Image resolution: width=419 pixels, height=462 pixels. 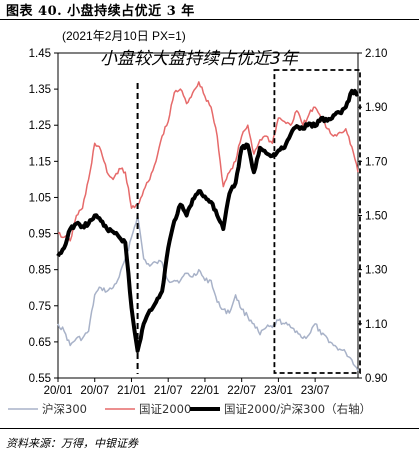 What do you see at coordinates (241, 391) in the screenshot?
I see `x-tick-label: 22/07` at bounding box center [241, 391].